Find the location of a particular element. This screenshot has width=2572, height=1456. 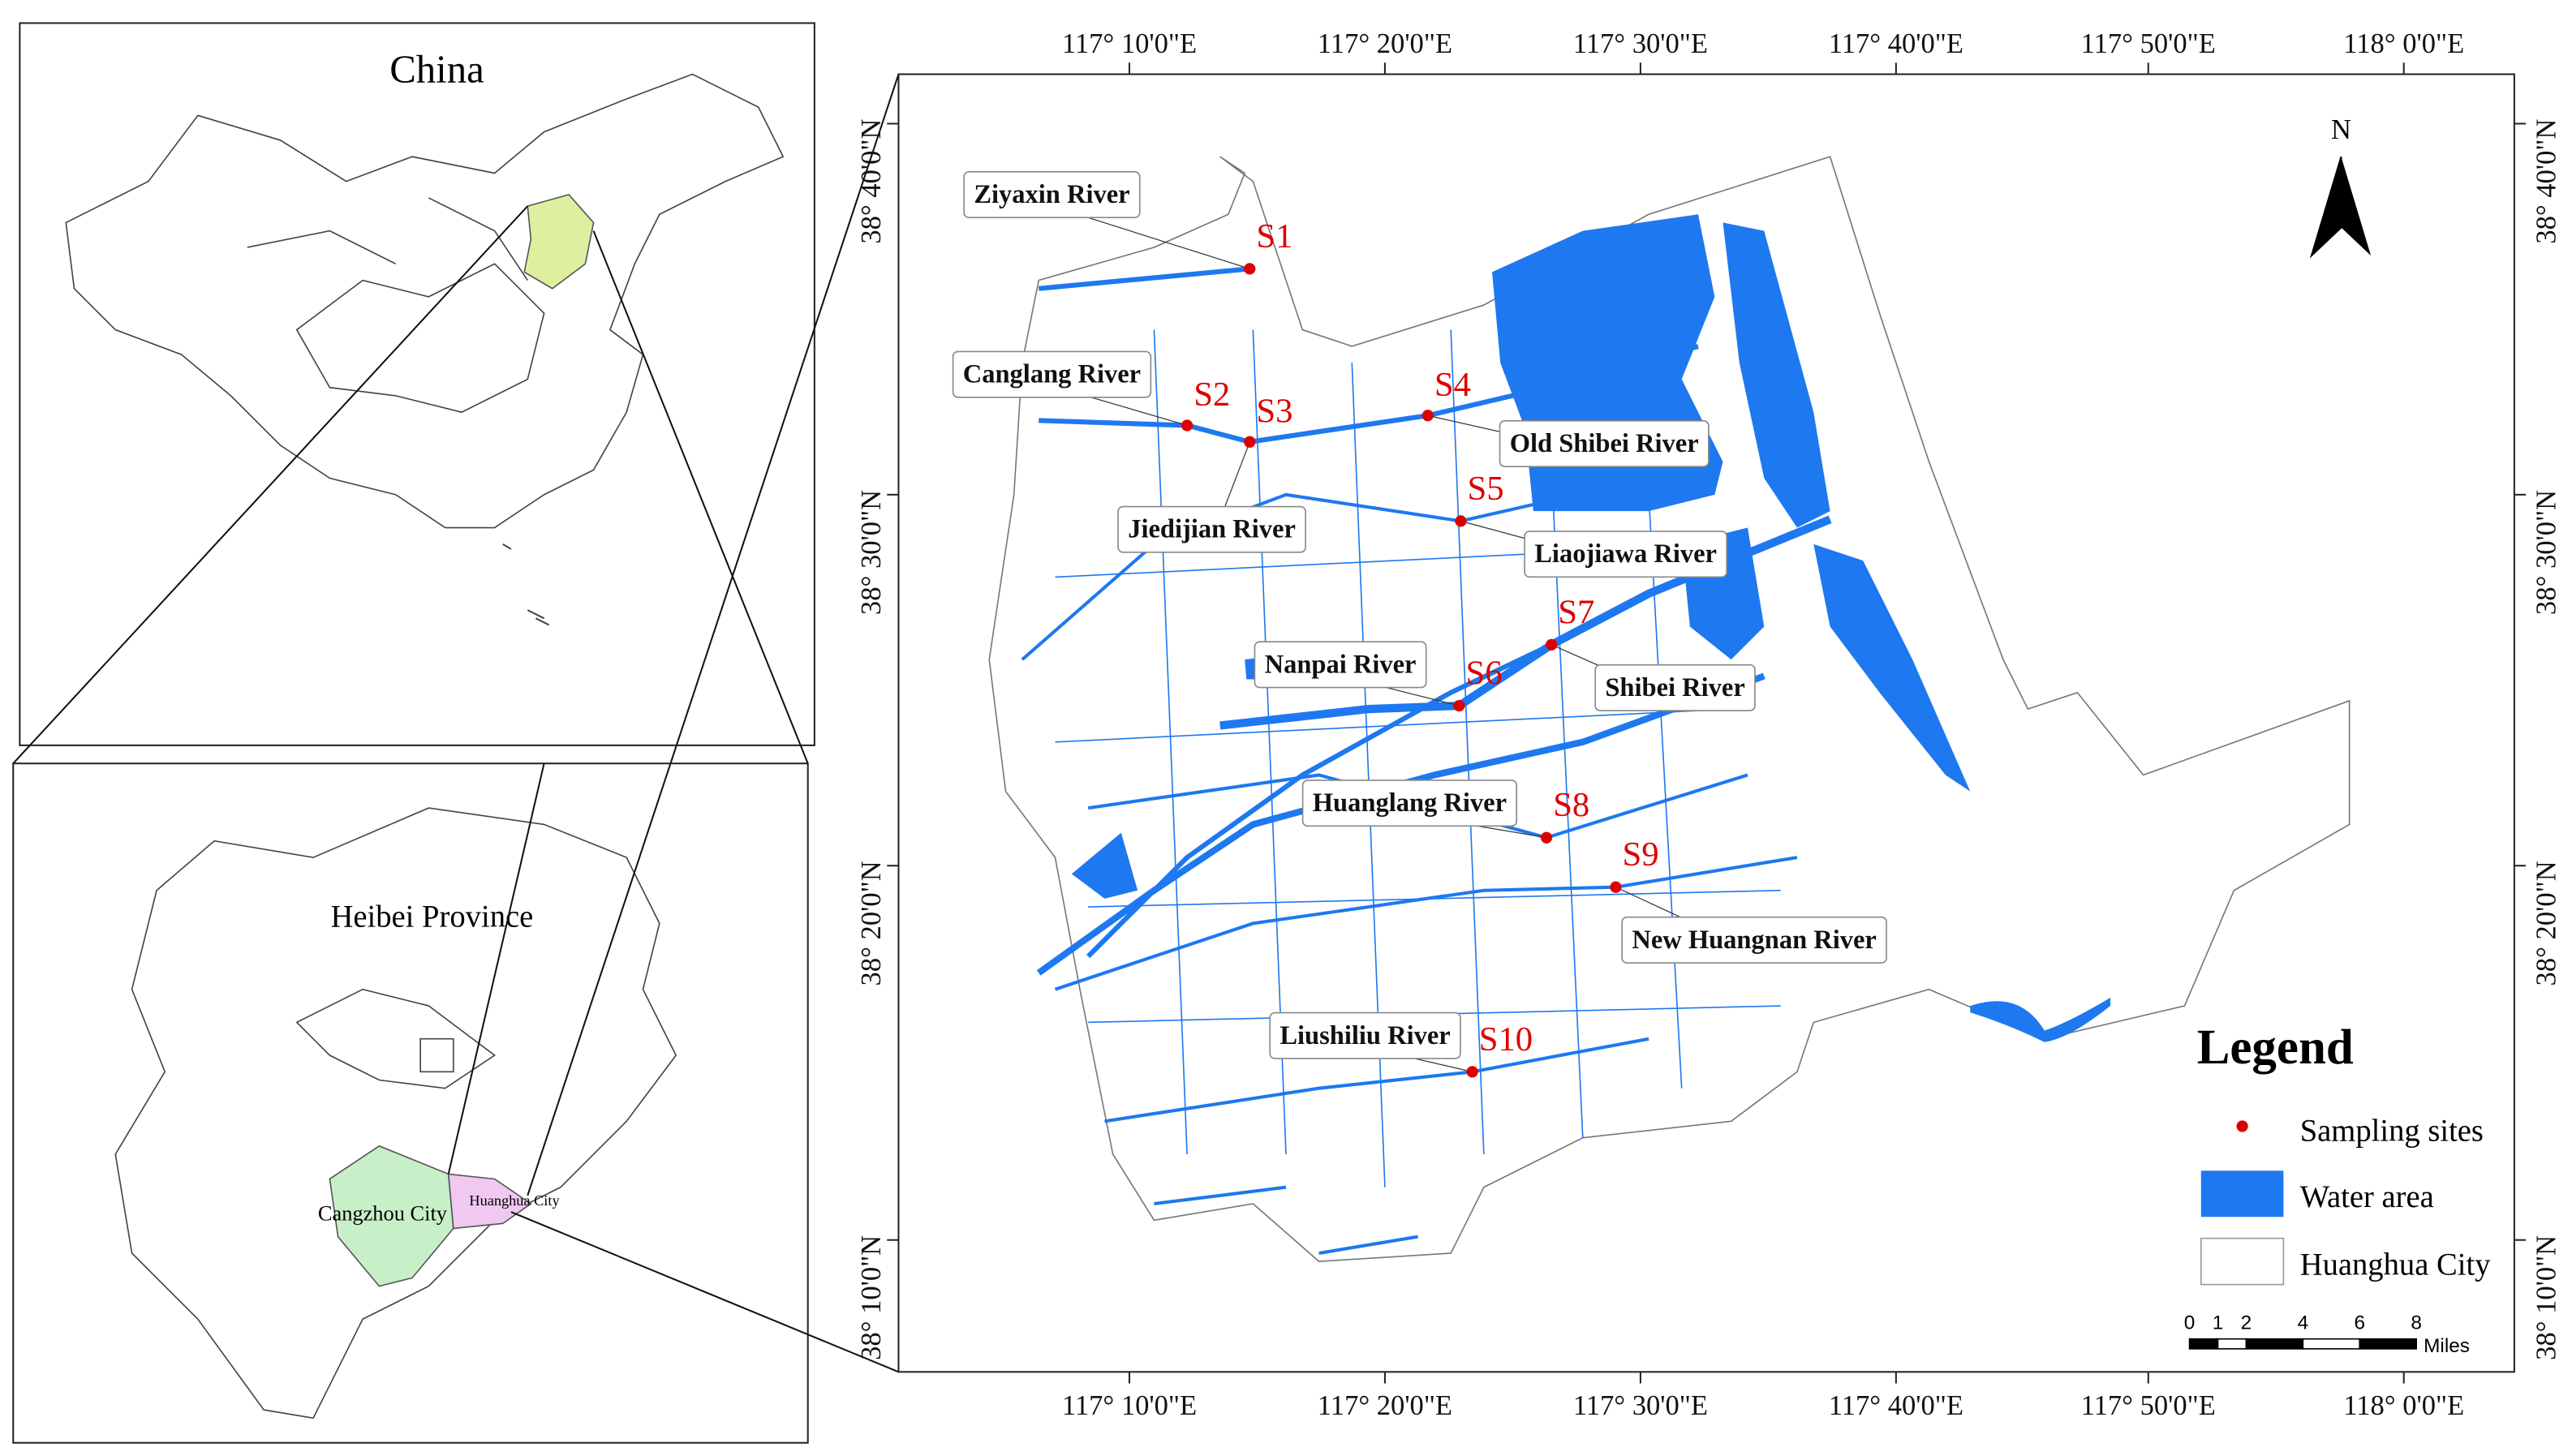

huanghua-label: Huanghua City is located at coordinates (514, 1200).